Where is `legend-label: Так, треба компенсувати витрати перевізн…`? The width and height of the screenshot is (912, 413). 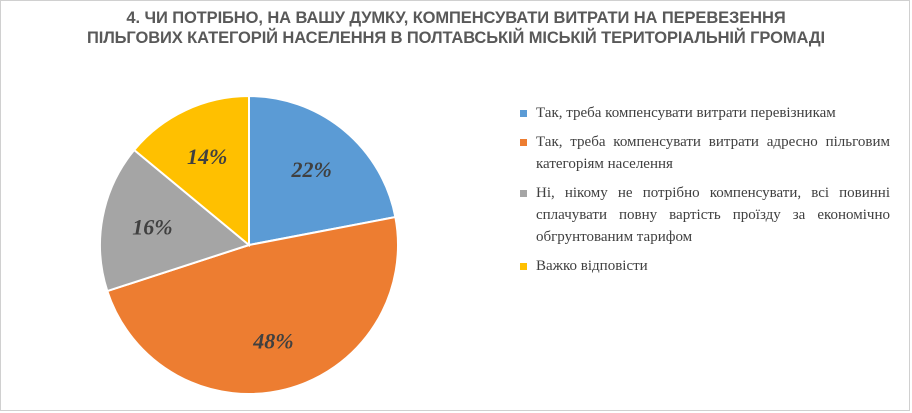
legend-label: Так, треба компенсувати витрати перевізн… is located at coordinates (686, 113).